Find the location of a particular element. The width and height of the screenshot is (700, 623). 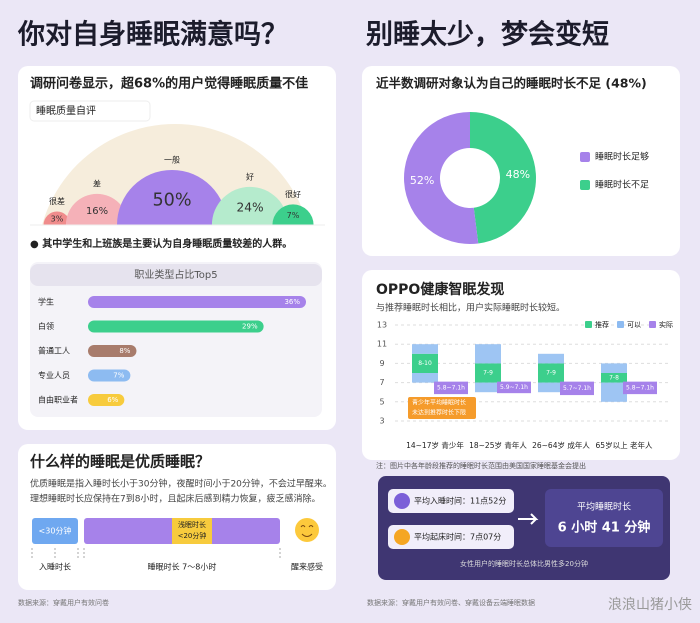

pie-label: 52% is located at coordinates (422, 180).